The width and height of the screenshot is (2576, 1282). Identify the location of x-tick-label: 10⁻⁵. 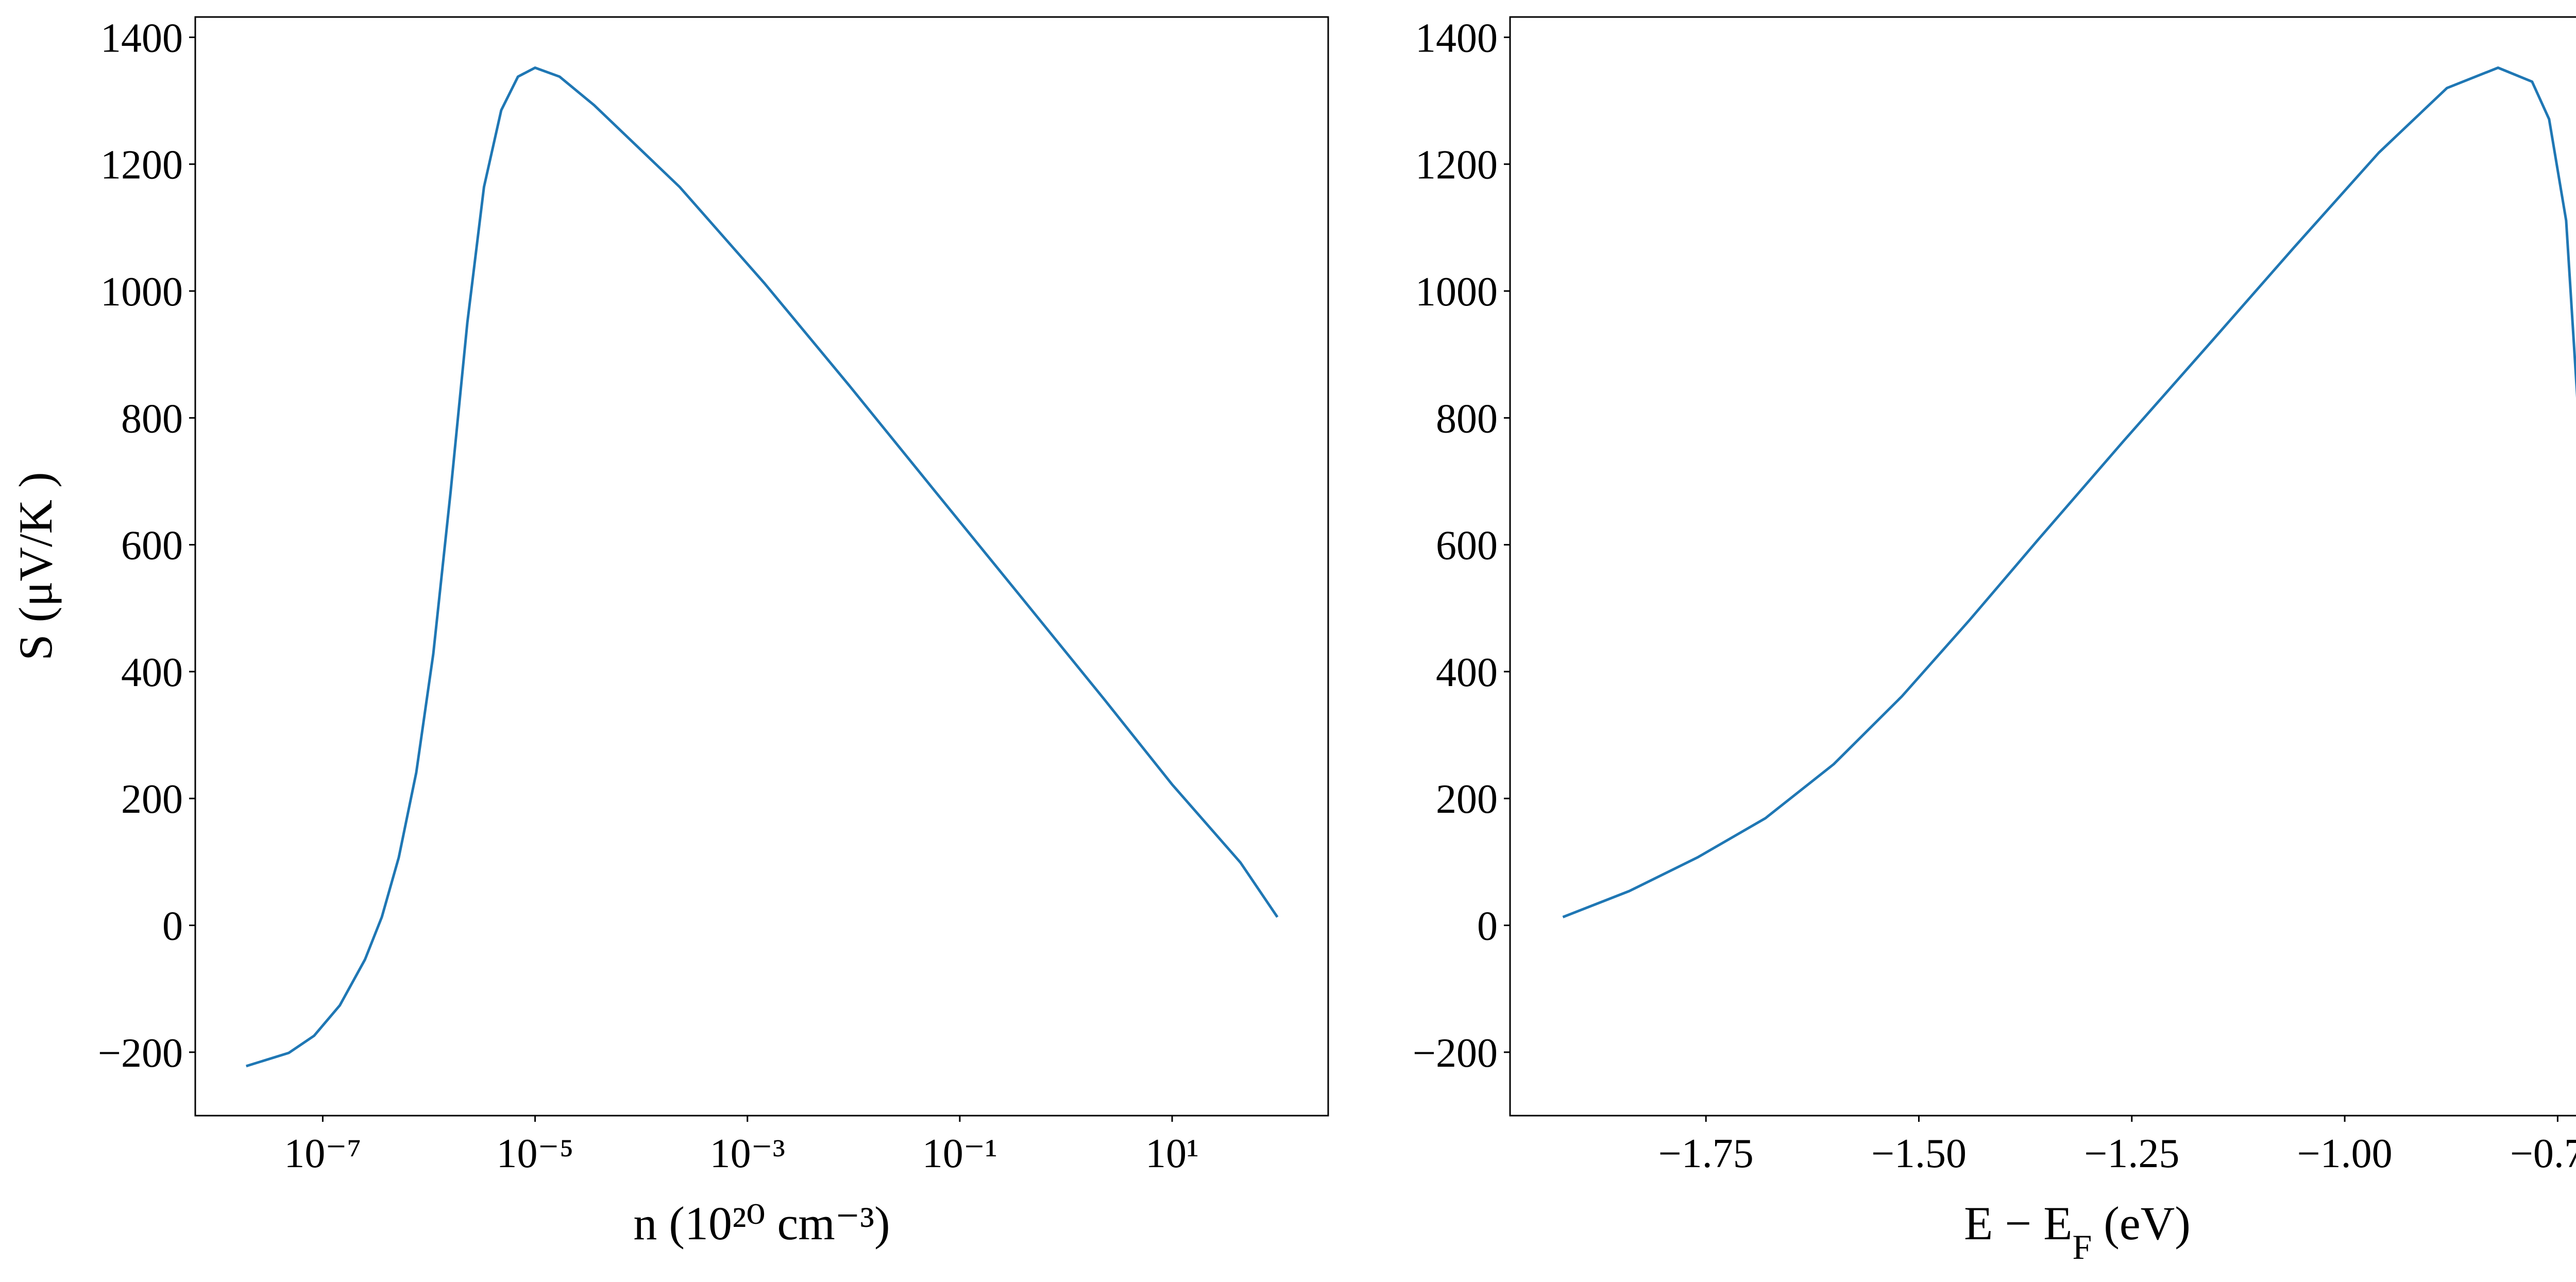
(535, 1153).